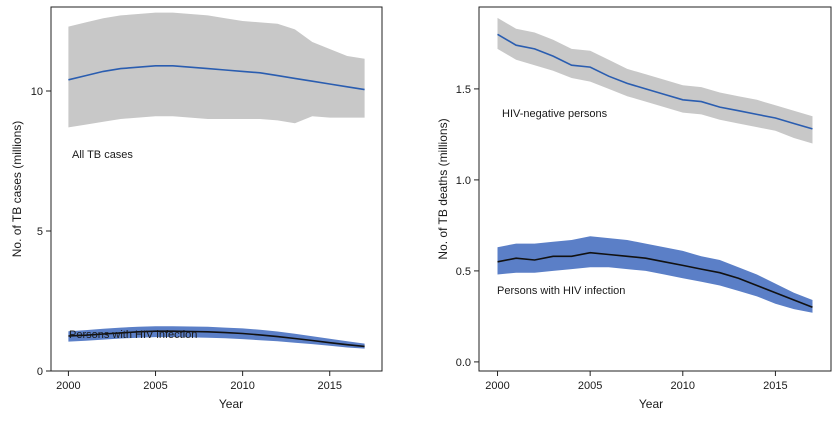 The width and height of the screenshot is (839, 422). What do you see at coordinates (497, 386) in the screenshot?
I see `deaths-x-tick-label: 2000` at bounding box center [497, 386].